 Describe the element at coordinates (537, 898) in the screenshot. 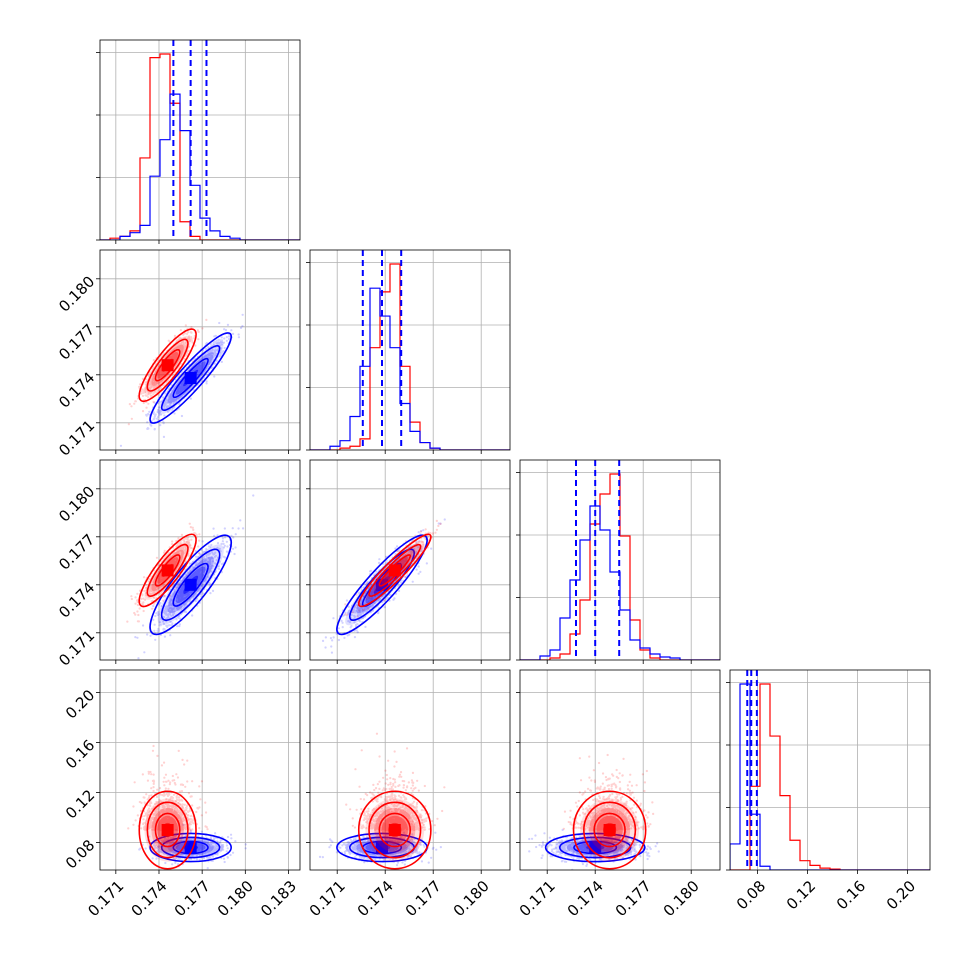

I see `x-tick-label-p3-0: 0.171` at that location.